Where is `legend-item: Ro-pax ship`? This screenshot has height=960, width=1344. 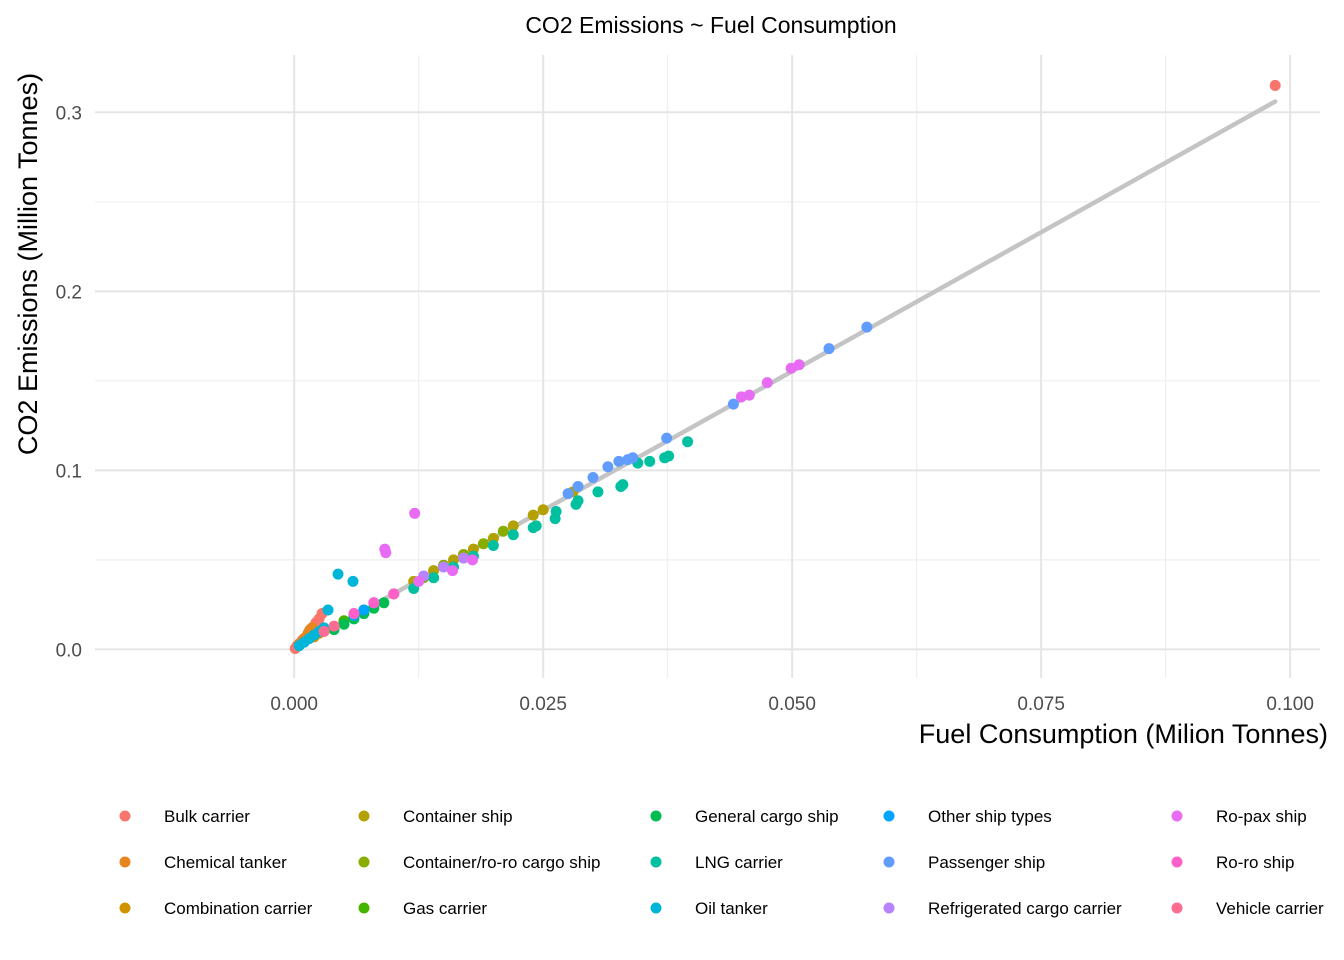 legend-item: Ro-pax ship is located at coordinates (1239, 816).